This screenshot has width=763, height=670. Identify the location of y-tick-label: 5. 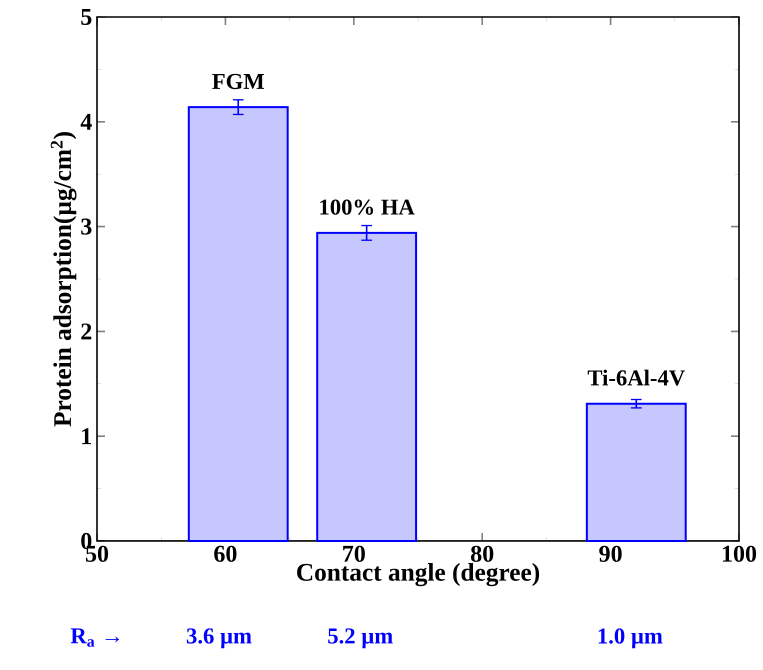
(86, 17).